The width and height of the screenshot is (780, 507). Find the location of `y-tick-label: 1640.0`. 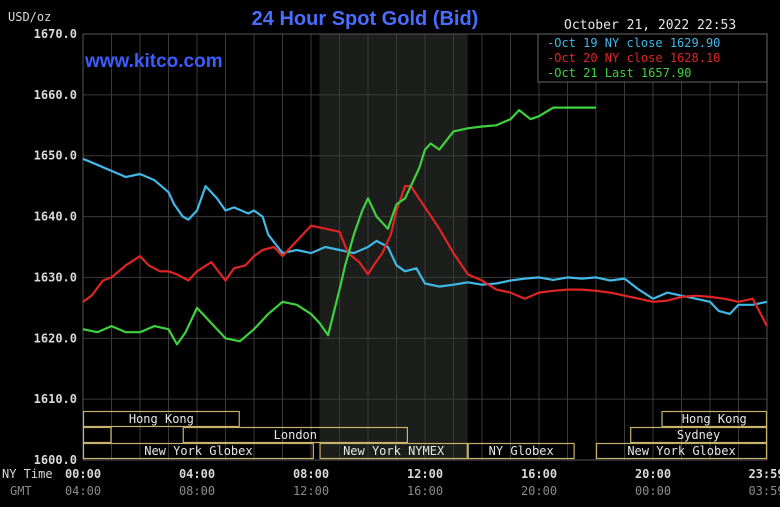

y-tick-label: 1640.0 is located at coordinates (55, 217).